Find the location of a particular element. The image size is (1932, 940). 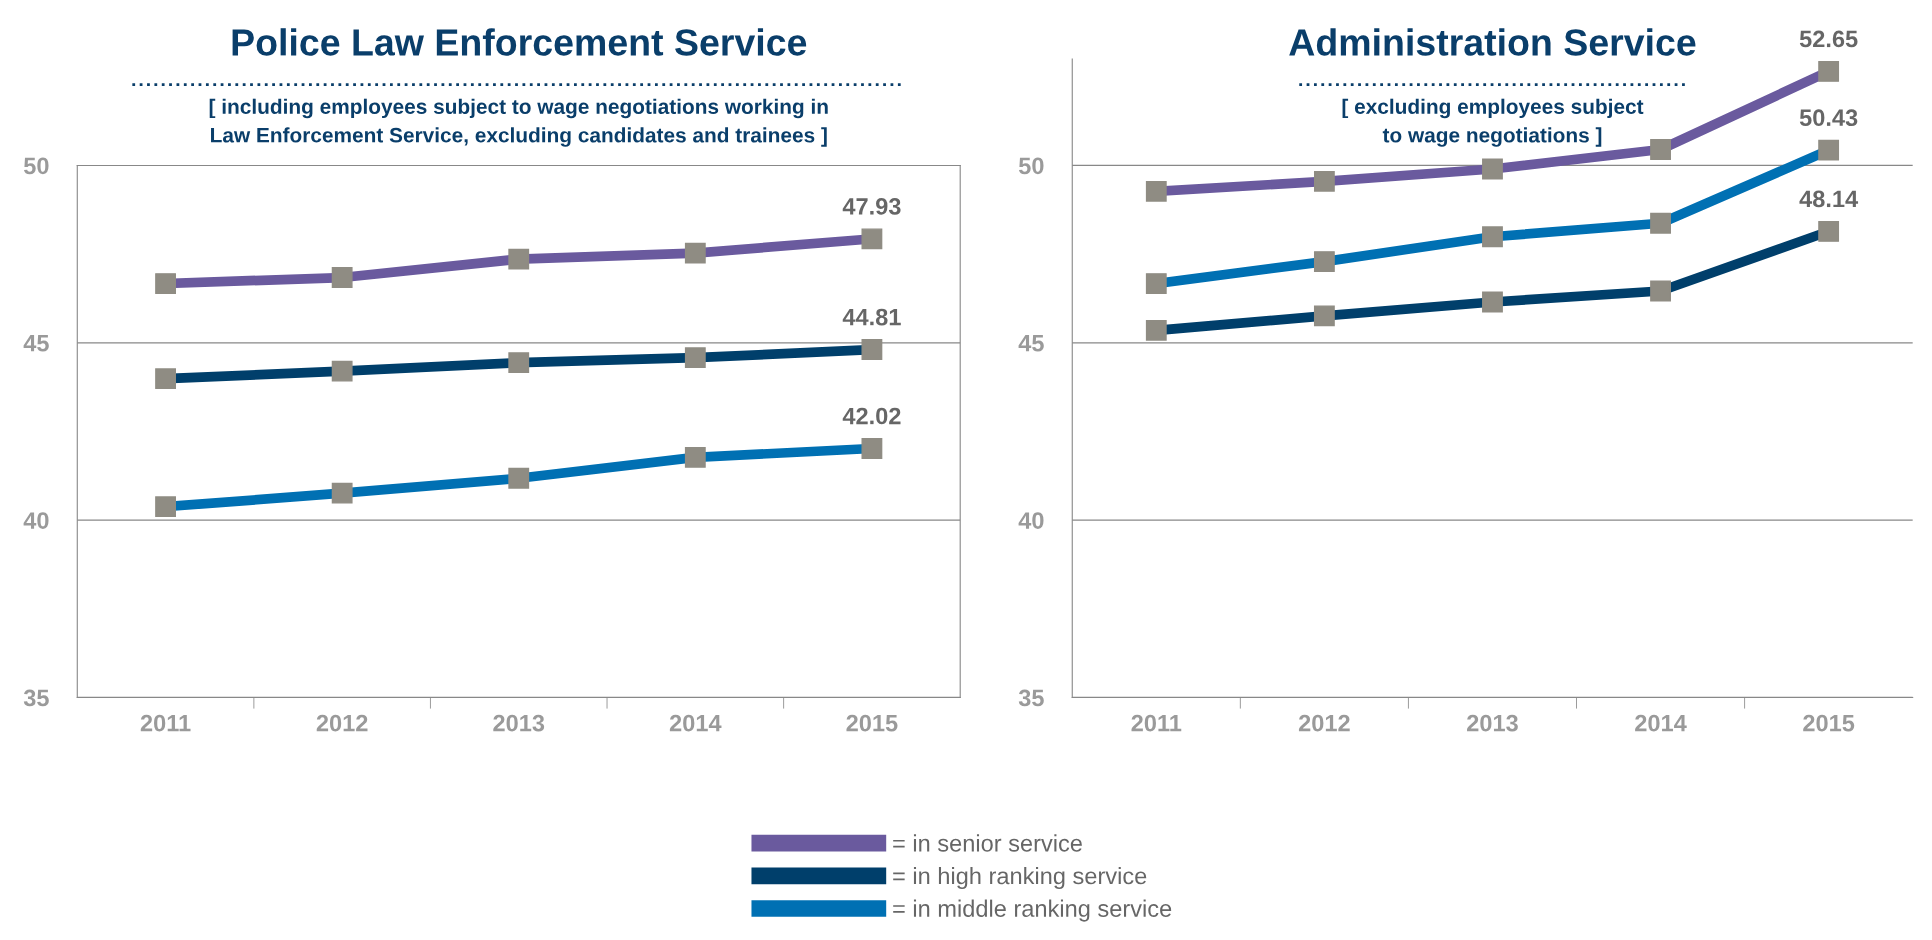

data-label: 42.02 is located at coordinates (871, 416).